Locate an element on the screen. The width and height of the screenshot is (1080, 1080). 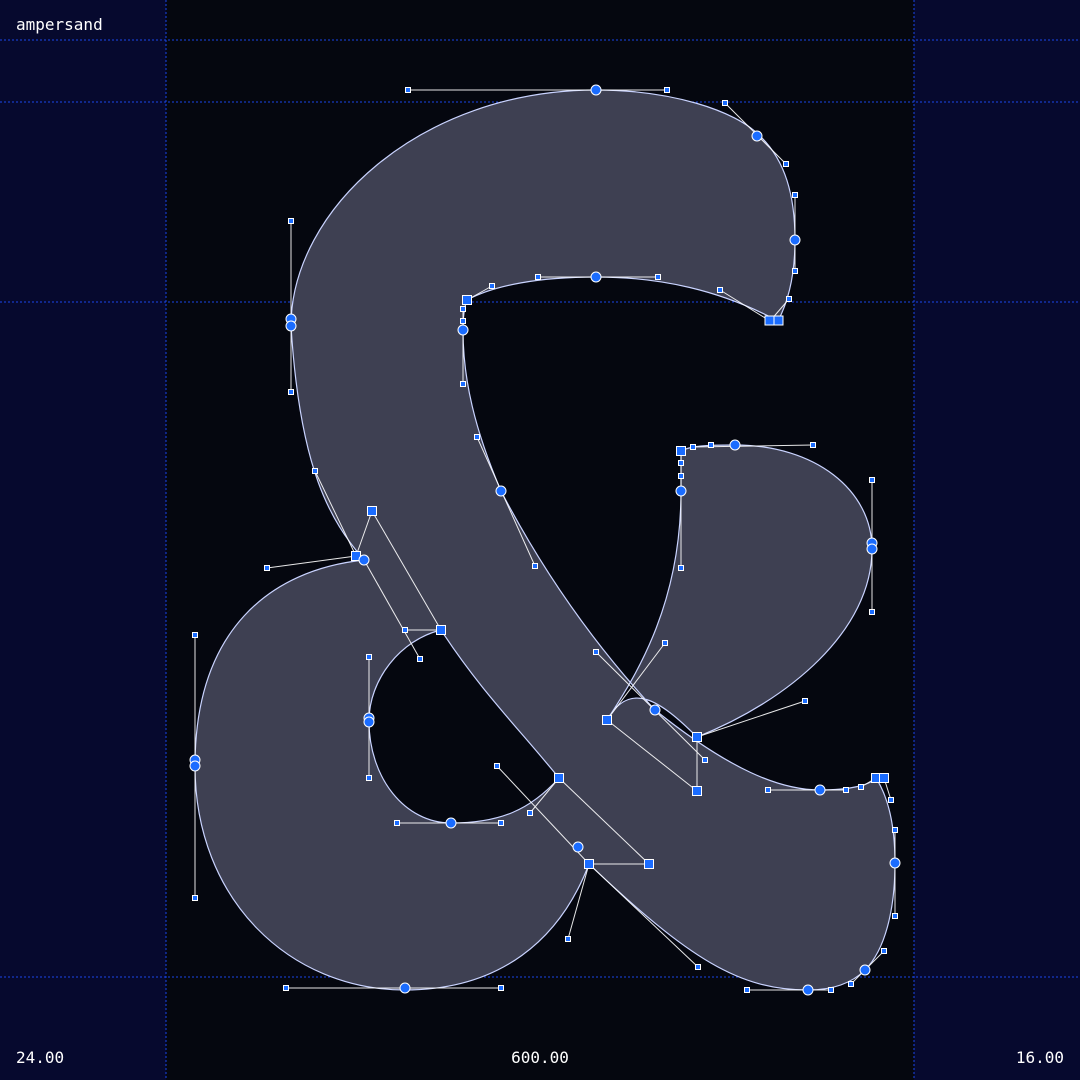
glyph-name: ampersand is located at coordinates (59, 24).